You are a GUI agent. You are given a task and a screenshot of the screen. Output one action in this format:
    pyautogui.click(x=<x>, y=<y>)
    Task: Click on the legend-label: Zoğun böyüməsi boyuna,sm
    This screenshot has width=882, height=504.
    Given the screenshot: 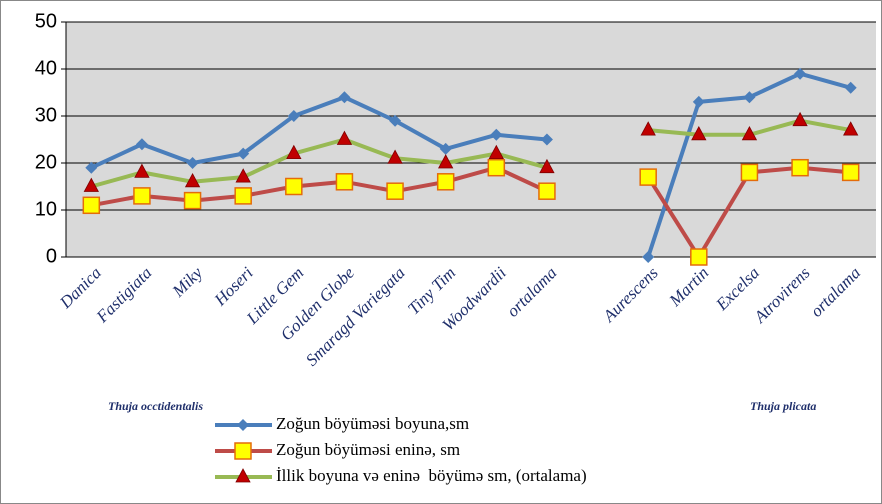 What is the action you would take?
    pyautogui.click(x=372, y=423)
    